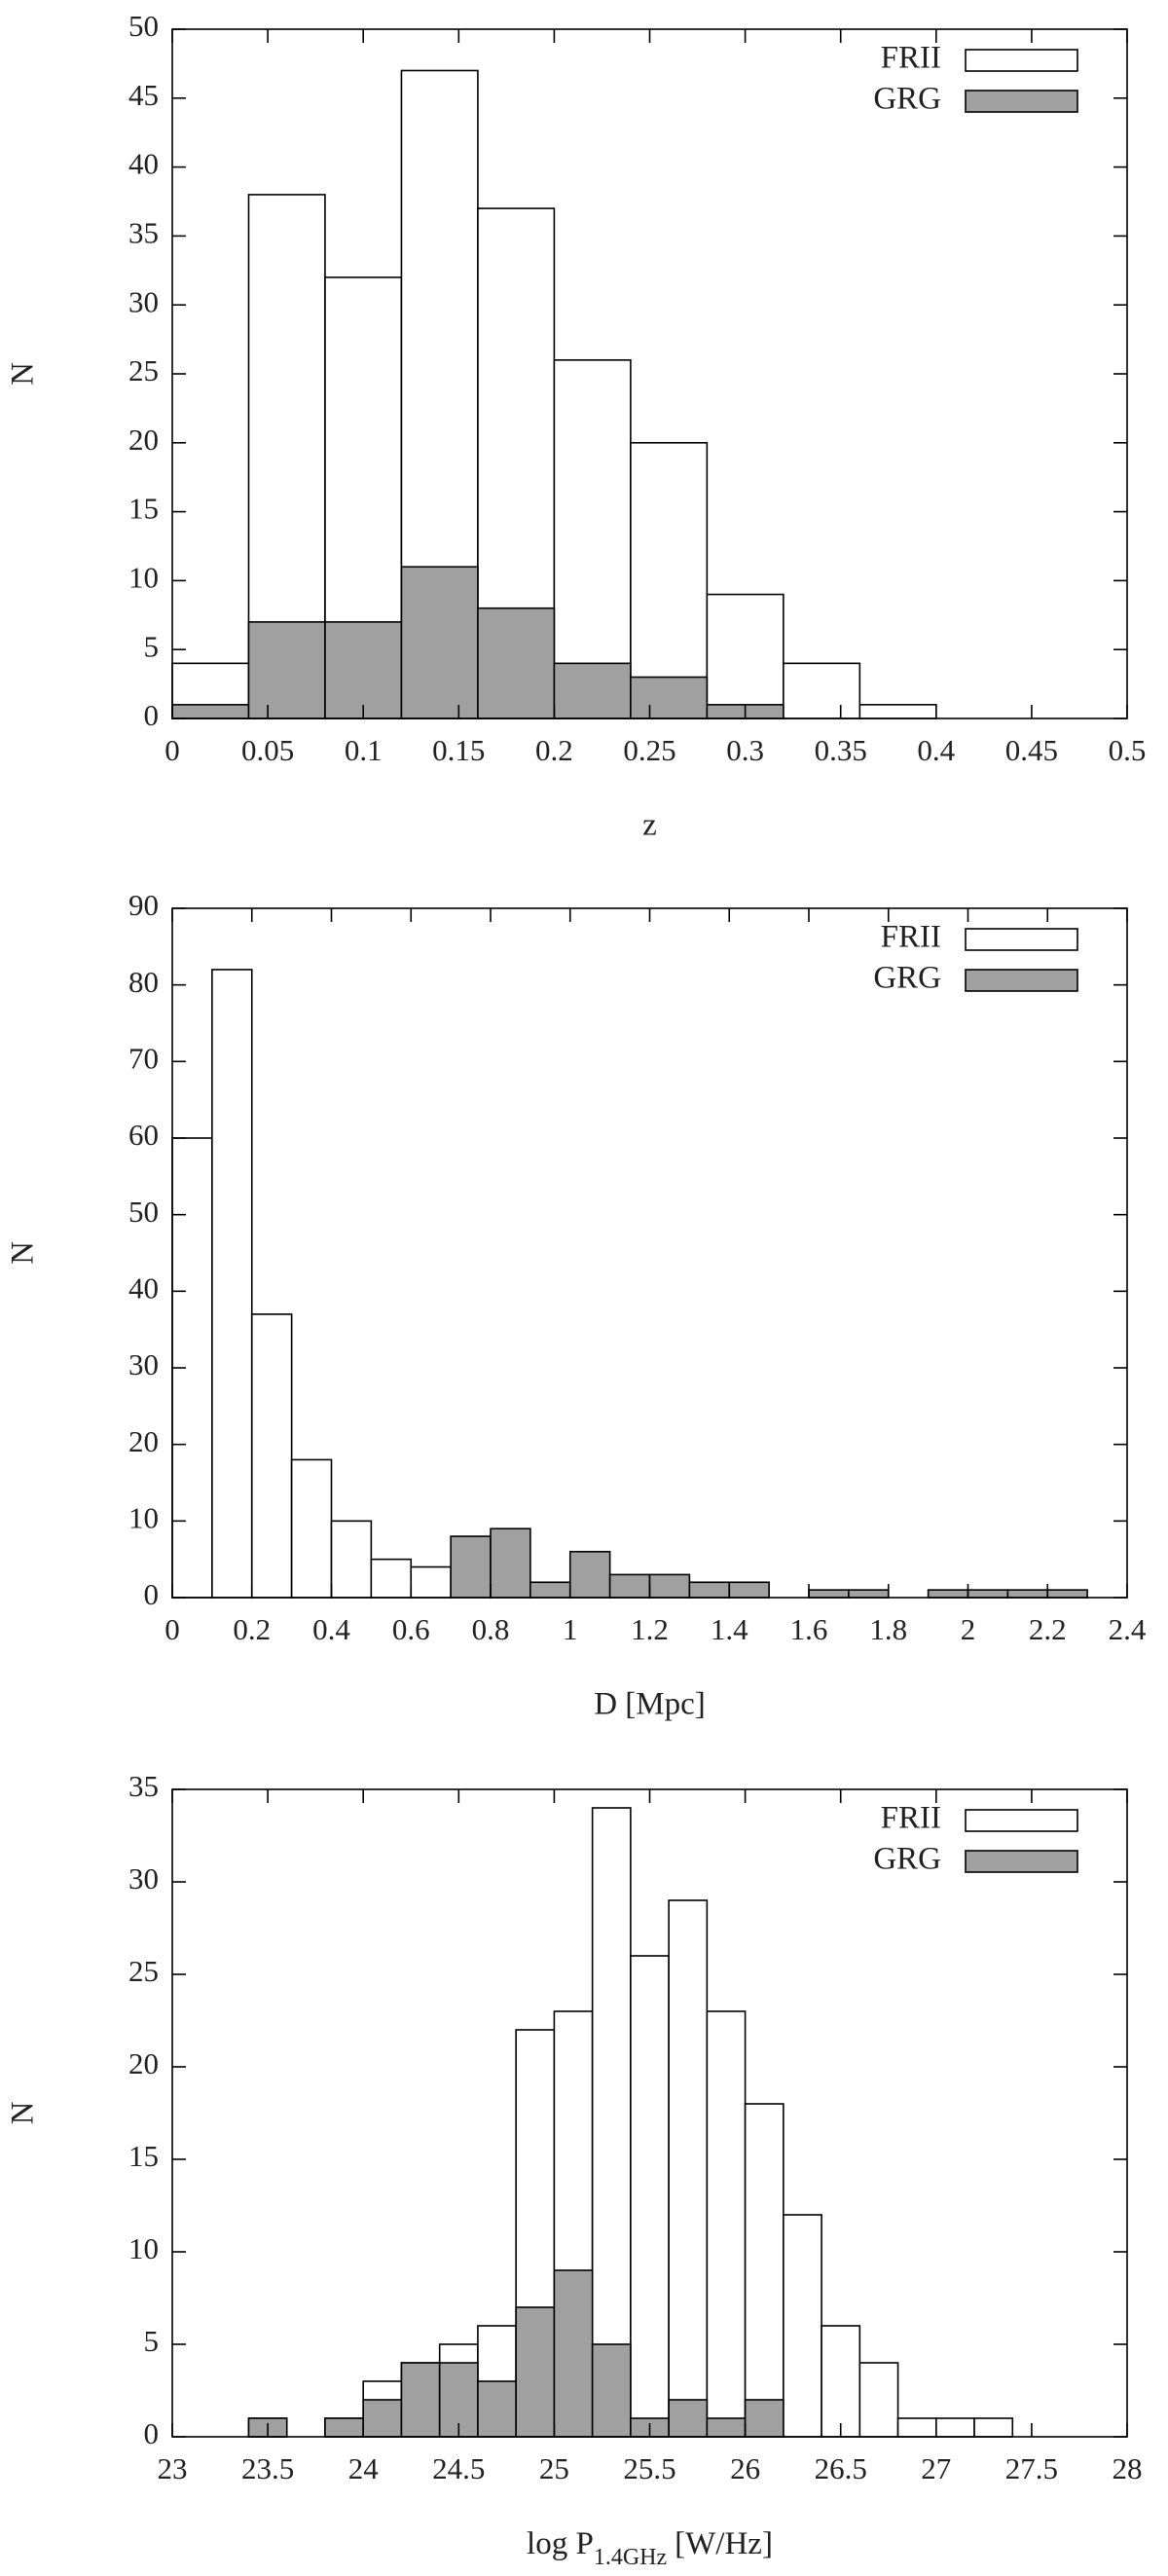 The height and width of the screenshot is (2576, 1168). Describe the element at coordinates (143, 233) in the screenshot. I see `y-tick-label: 35` at that location.